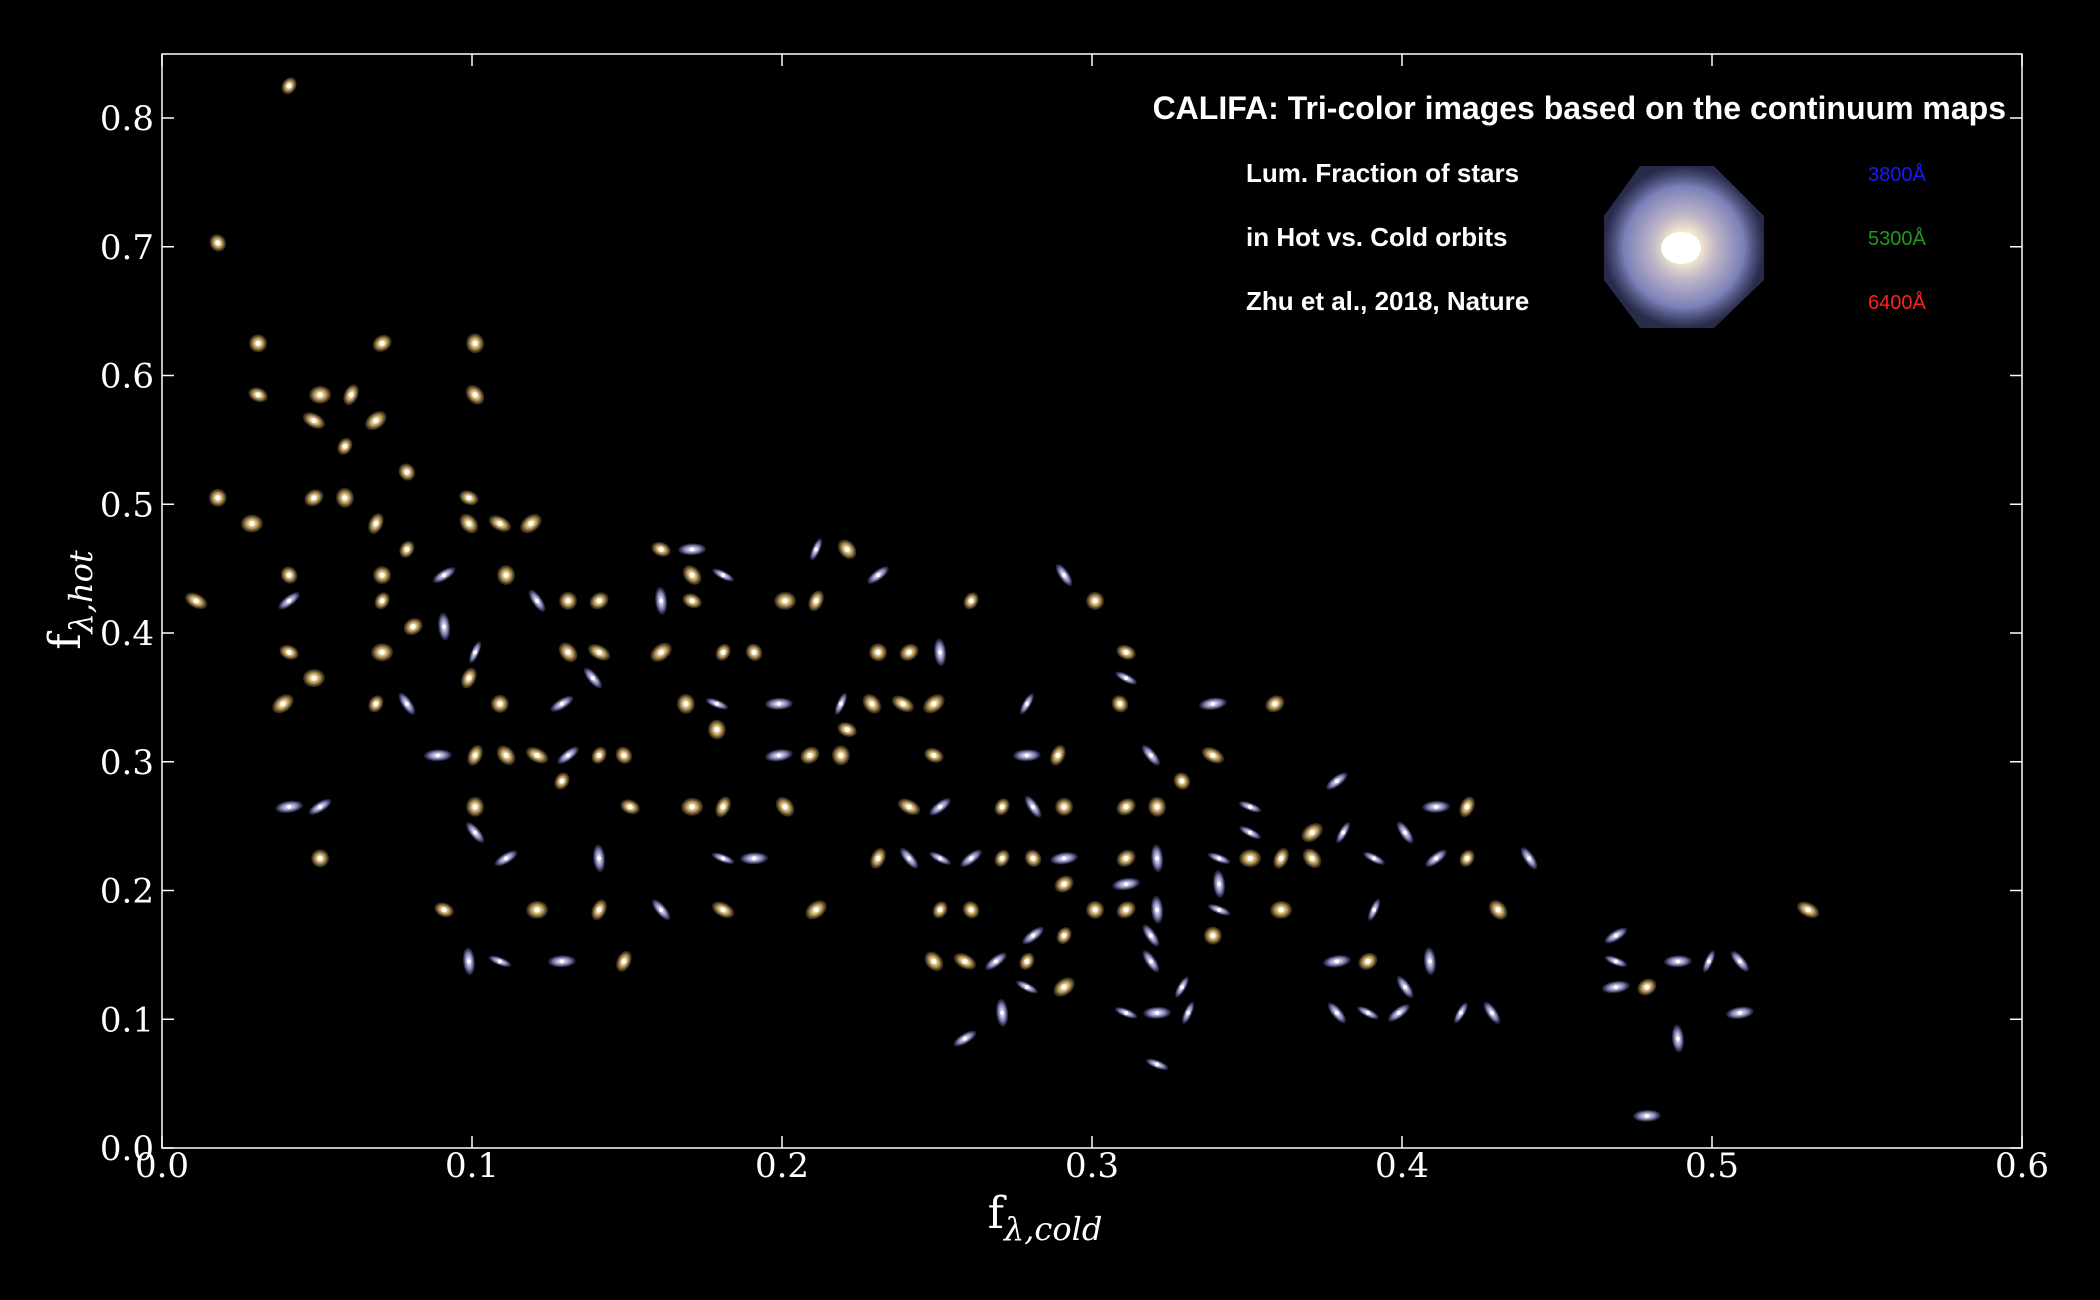 This screenshot has width=2100, height=1300. Describe the element at coordinates (127, 1149) in the screenshot. I see `y-tick-label: 0.0` at that location.